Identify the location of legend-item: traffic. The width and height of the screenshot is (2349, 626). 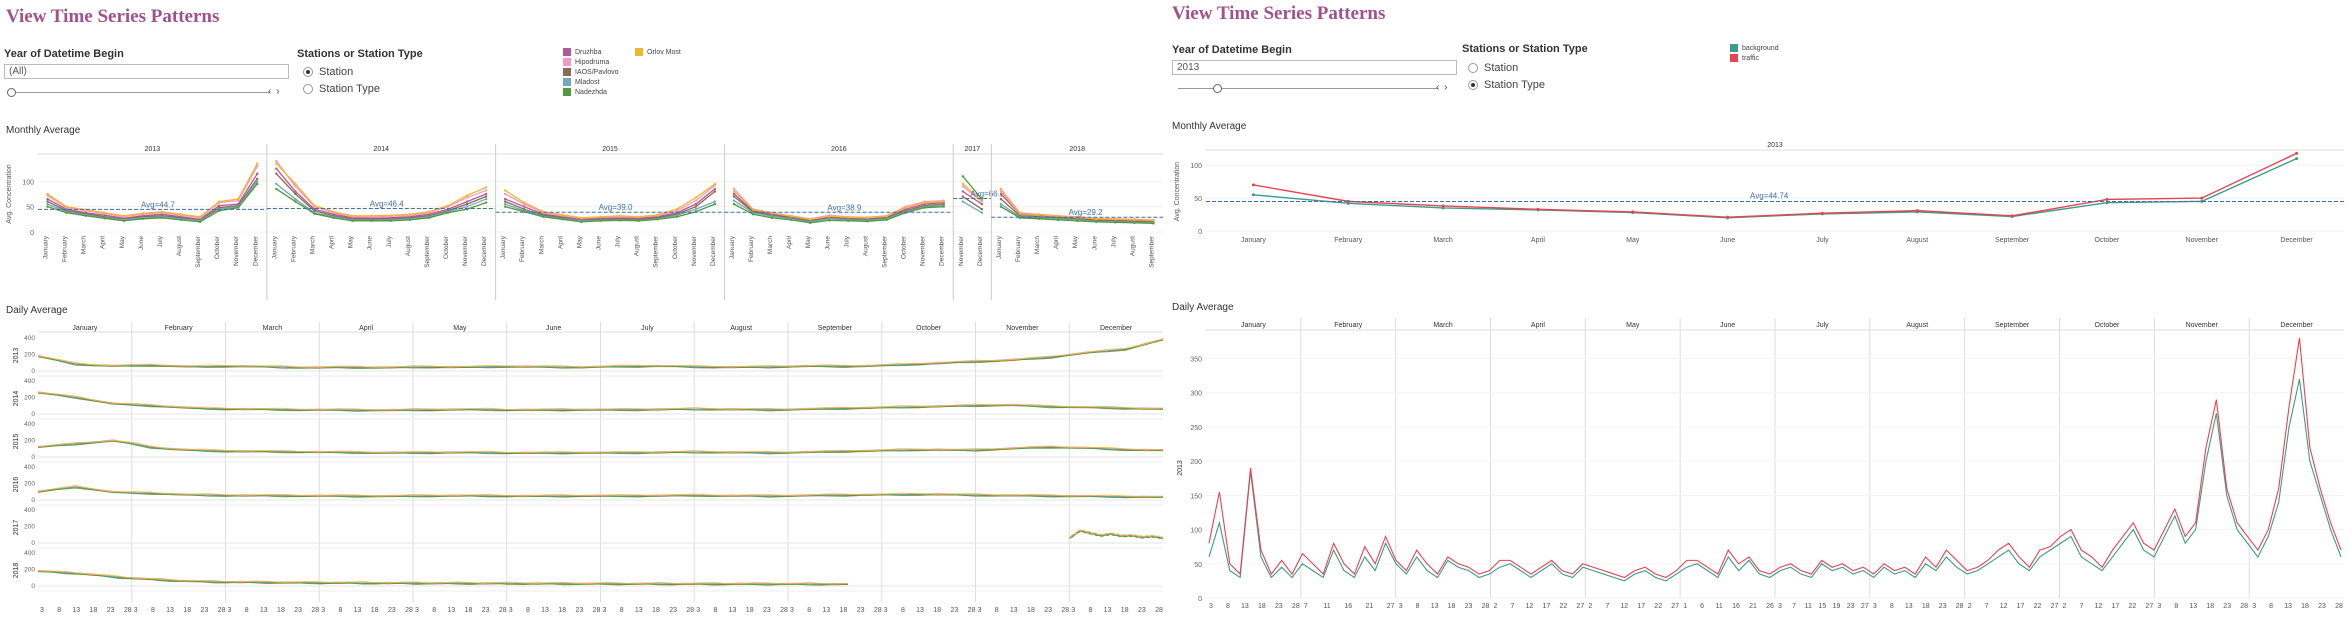
(1744, 58).